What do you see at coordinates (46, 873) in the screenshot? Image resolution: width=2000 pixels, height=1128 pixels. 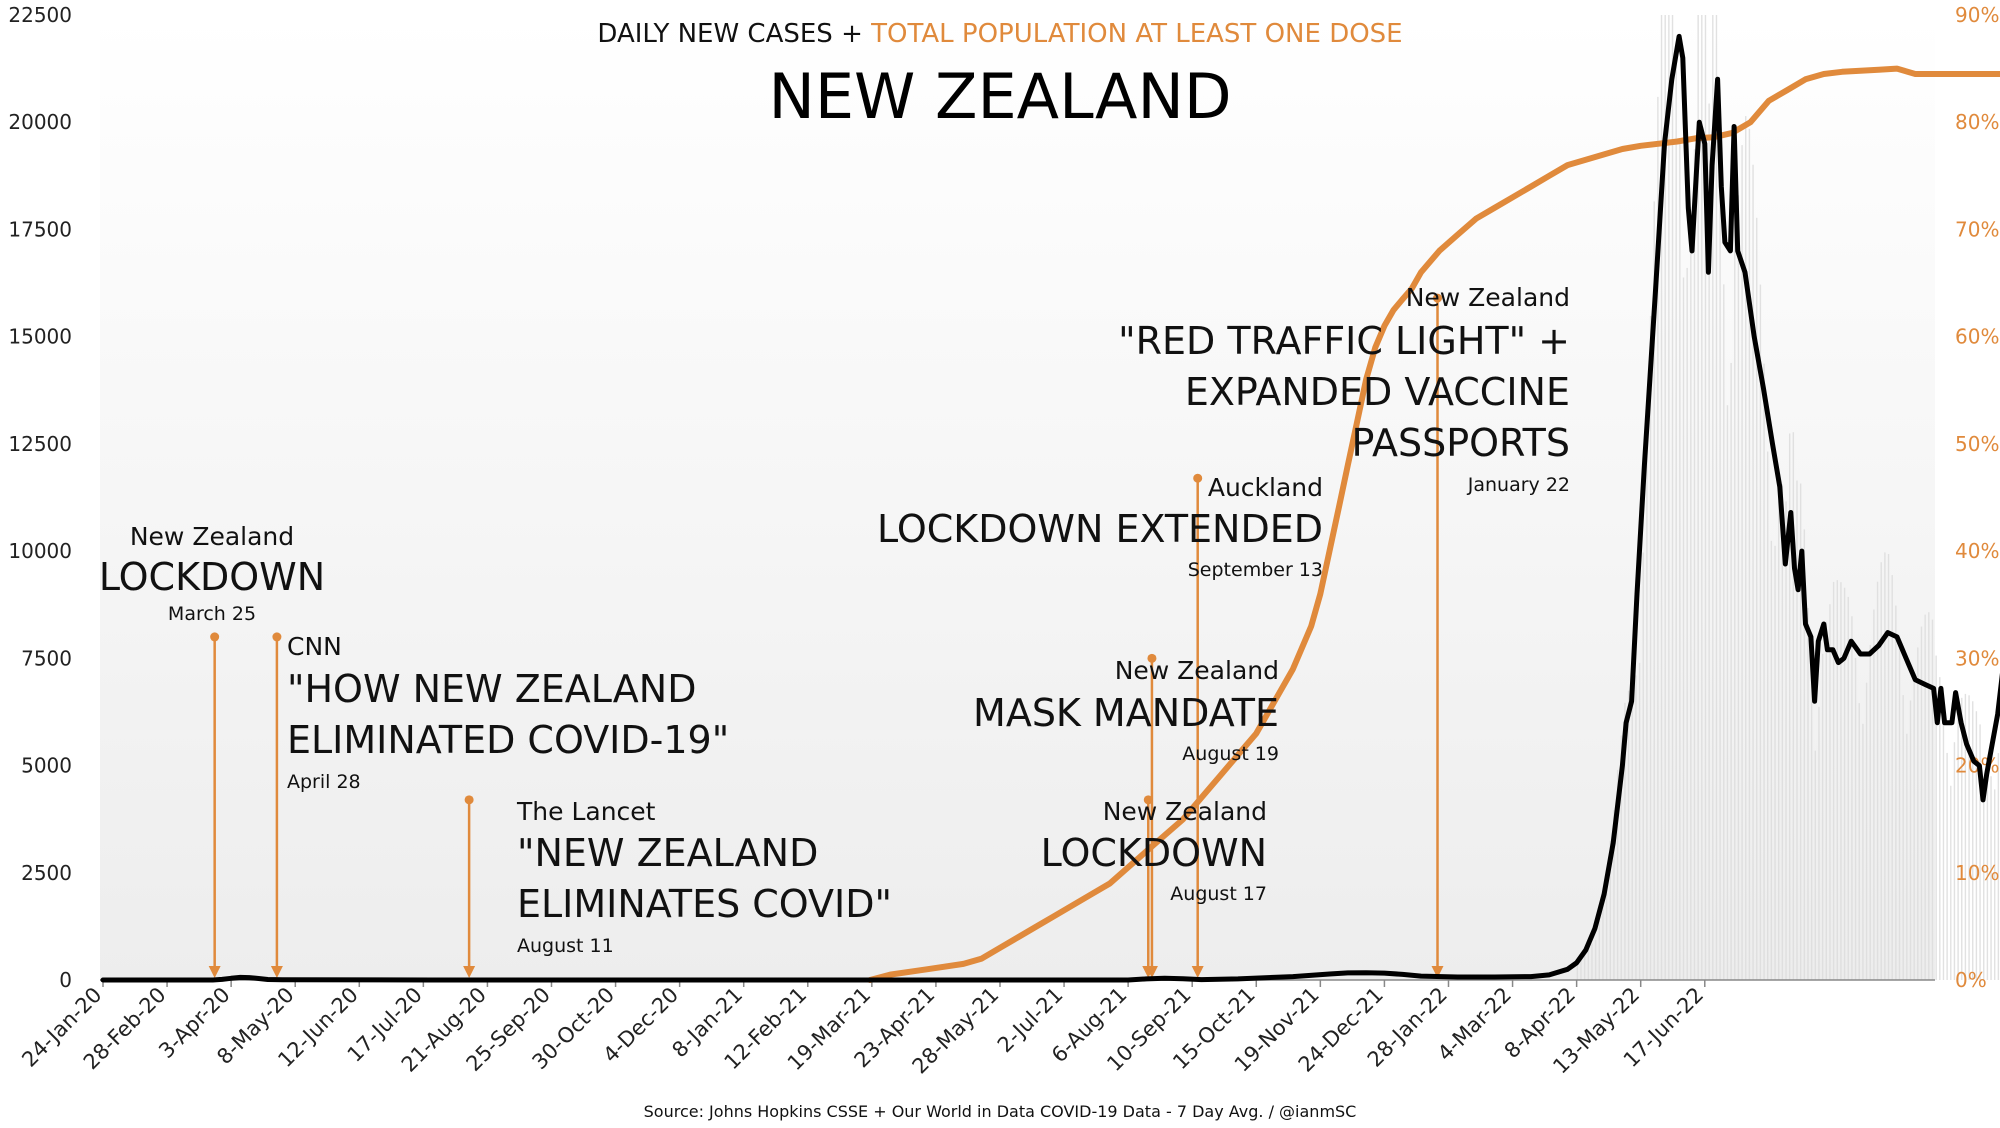 I see `y-left-tick-label: 2500` at bounding box center [46, 873].